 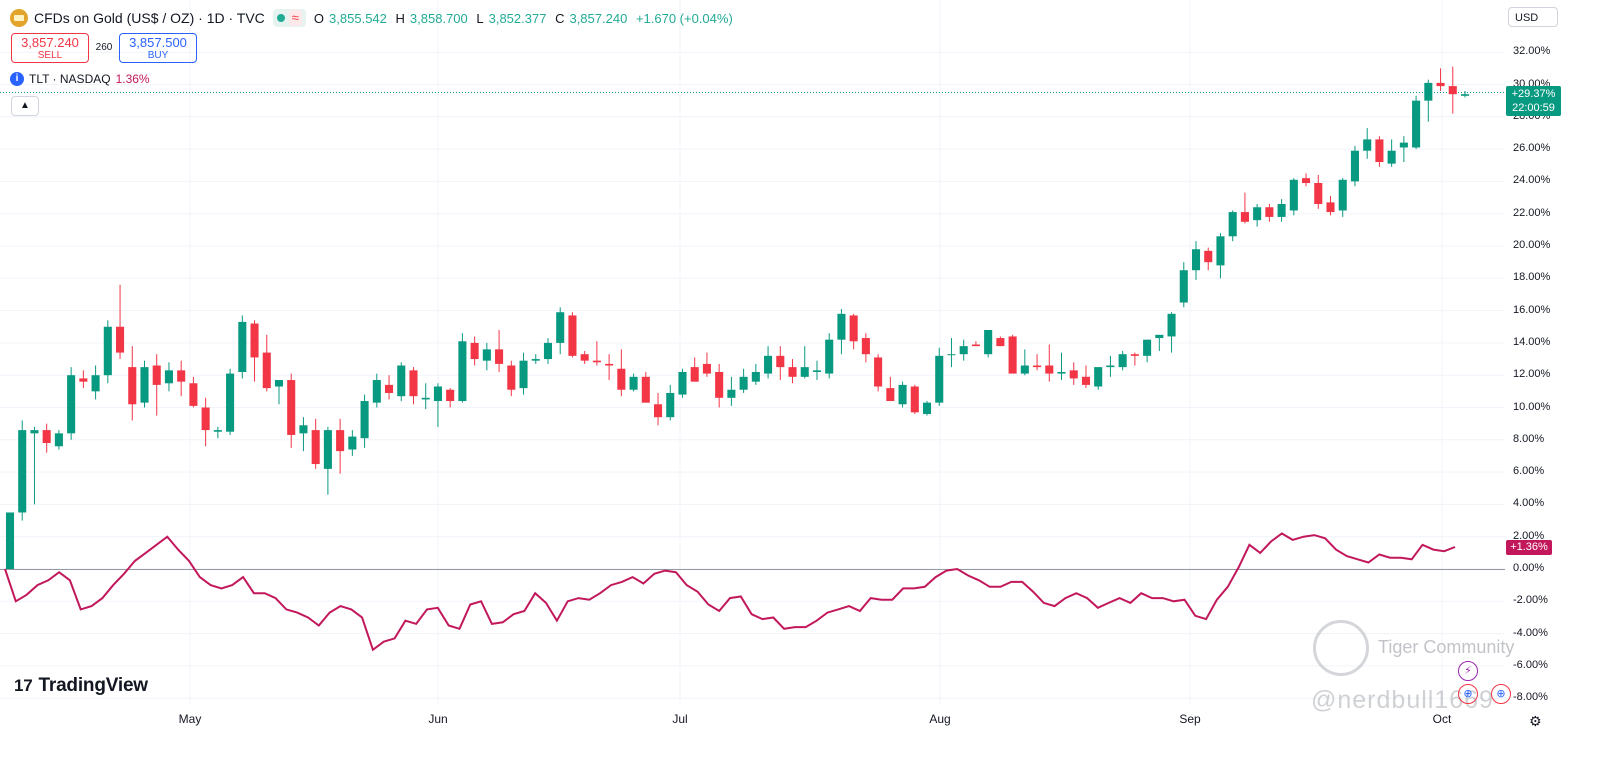 I want to click on lightning-icon: ⚡, so click(x=1468, y=671).